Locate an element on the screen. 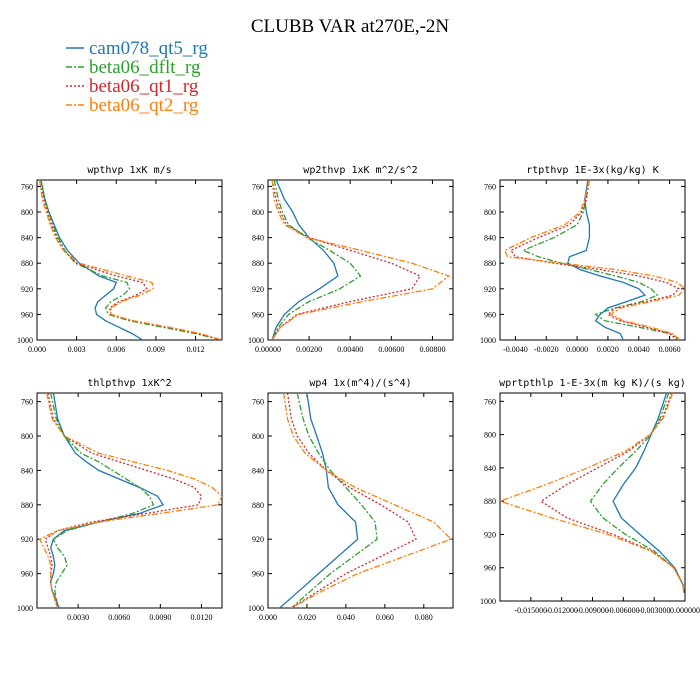  legend-label: beta06_dflt_rg is located at coordinates (145, 67).